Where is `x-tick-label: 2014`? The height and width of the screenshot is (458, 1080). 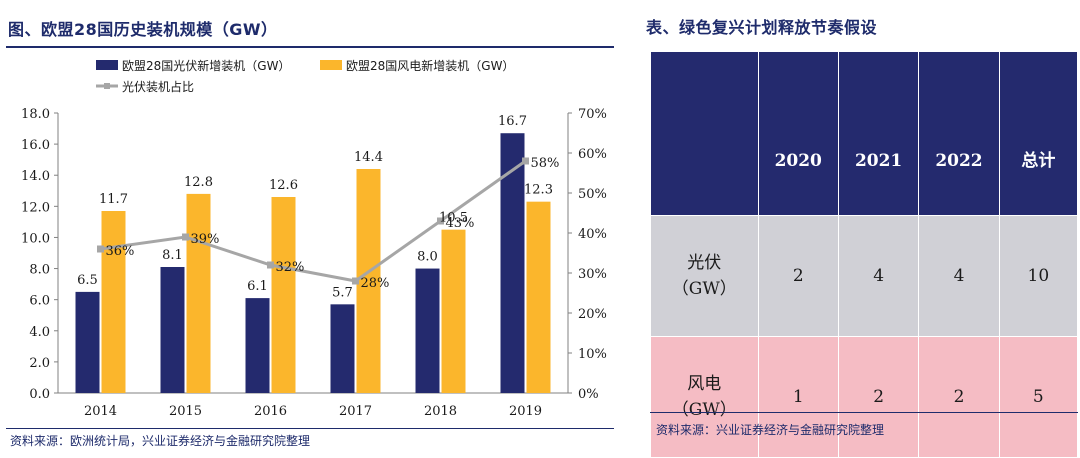
x-tick-label: 2014 is located at coordinates (100, 411).